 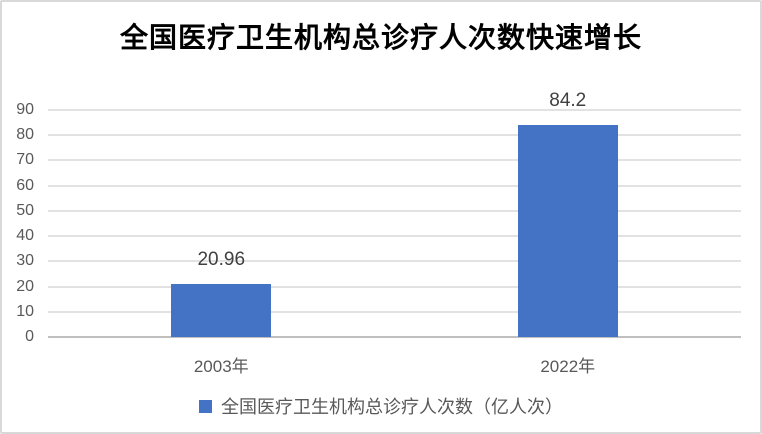 What do you see at coordinates (221, 366) in the screenshot?
I see `x-tick-label: 2003年` at bounding box center [221, 366].